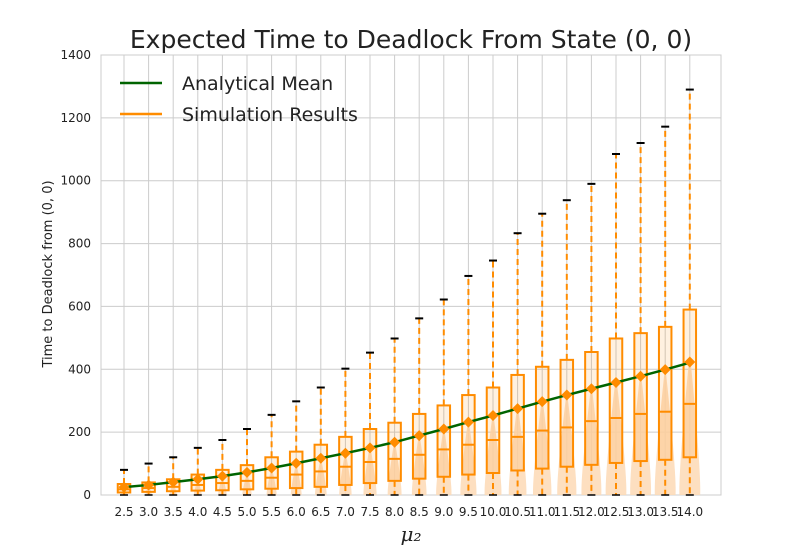 The width and height of the screenshot is (800, 550). I want to click on x-tick-label: 2.5, so click(123, 512).